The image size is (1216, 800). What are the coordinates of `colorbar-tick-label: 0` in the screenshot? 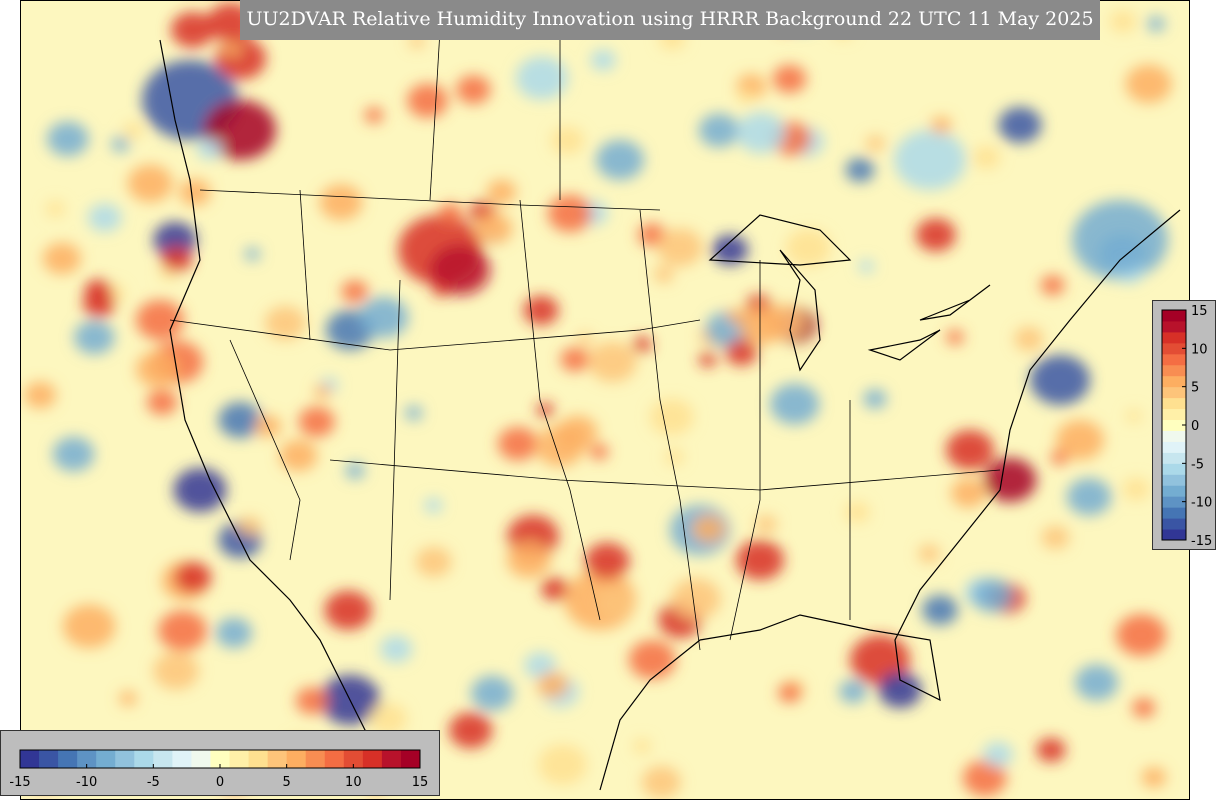 It's located at (220, 782).